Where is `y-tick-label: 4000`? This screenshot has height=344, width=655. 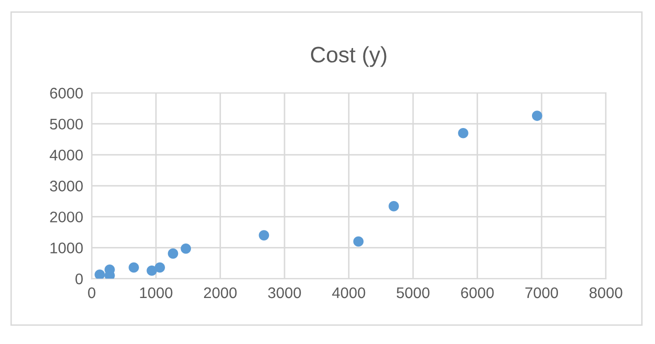 y-tick-label: 4000 is located at coordinates (66, 155).